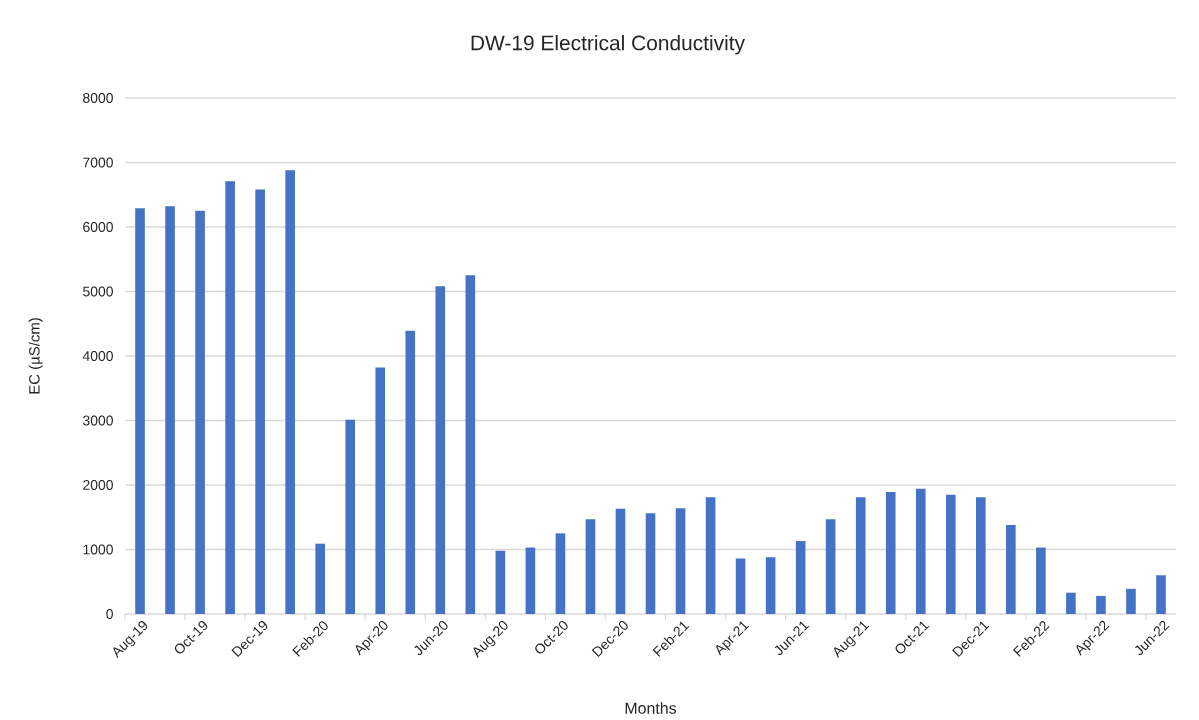 The width and height of the screenshot is (1199, 720). Describe the element at coordinates (98, 98) in the screenshot. I see `y-tick-label: 8000` at that location.